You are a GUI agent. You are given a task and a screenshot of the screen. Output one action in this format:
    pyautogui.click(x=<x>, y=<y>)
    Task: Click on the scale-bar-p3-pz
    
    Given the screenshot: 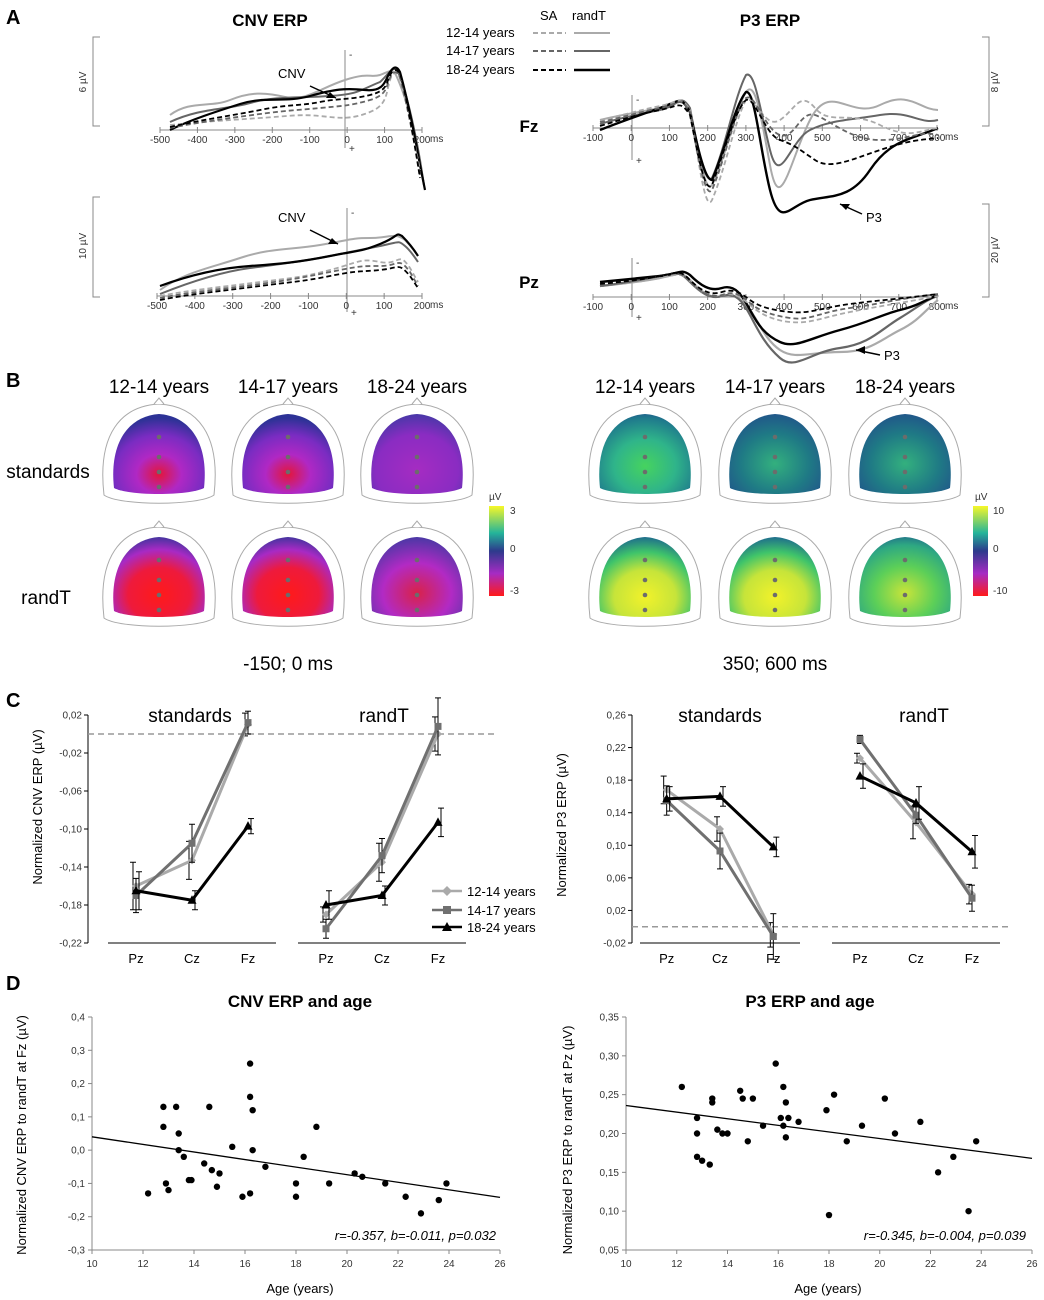 What is the action you would take?
    pyautogui.click(x=986, y=250)
    